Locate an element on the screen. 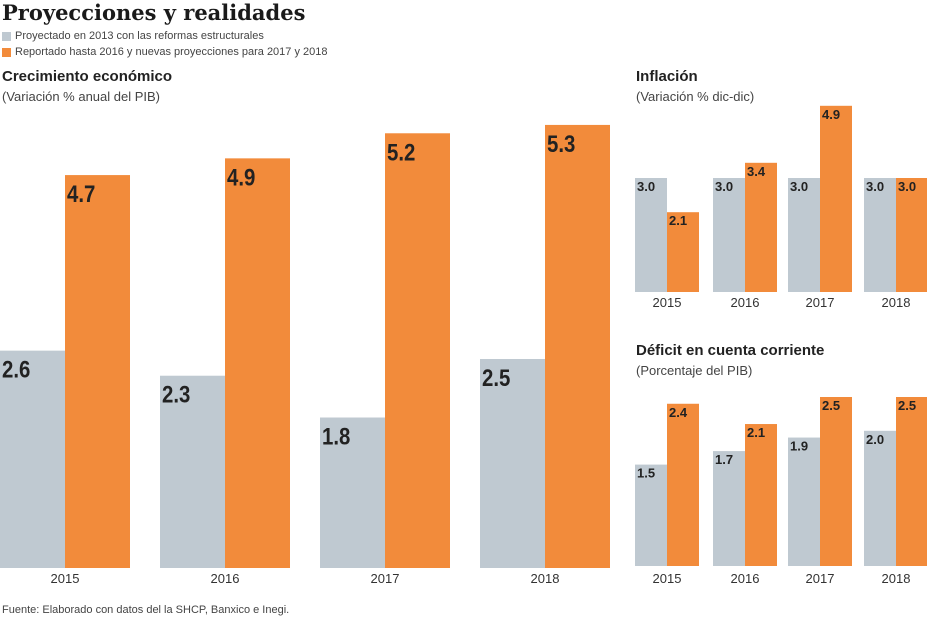 The image size is (927, 620). growth-bar-projected-2017 is located at coordinates (352, 492).